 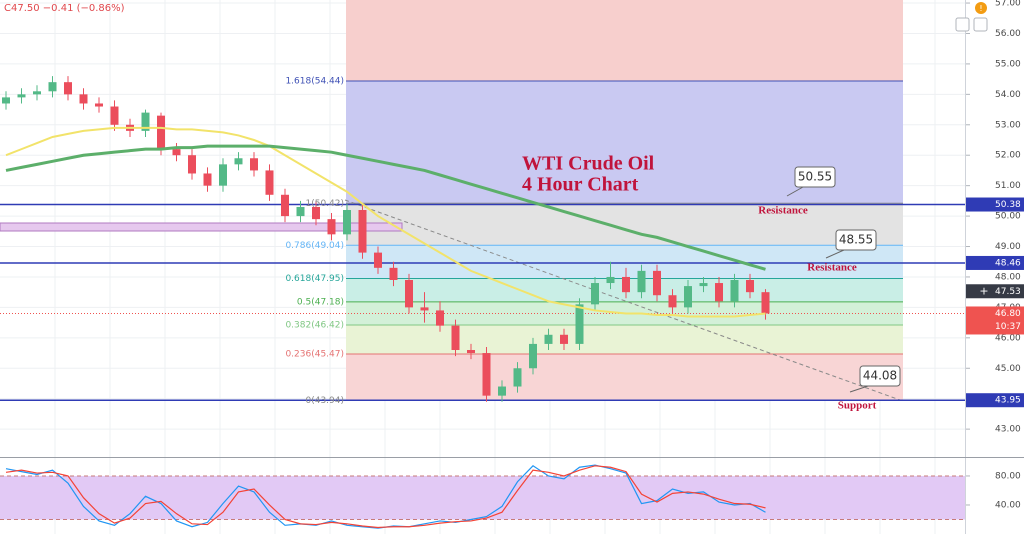 I want to click on alert-icon, so click(x=981, y=8).